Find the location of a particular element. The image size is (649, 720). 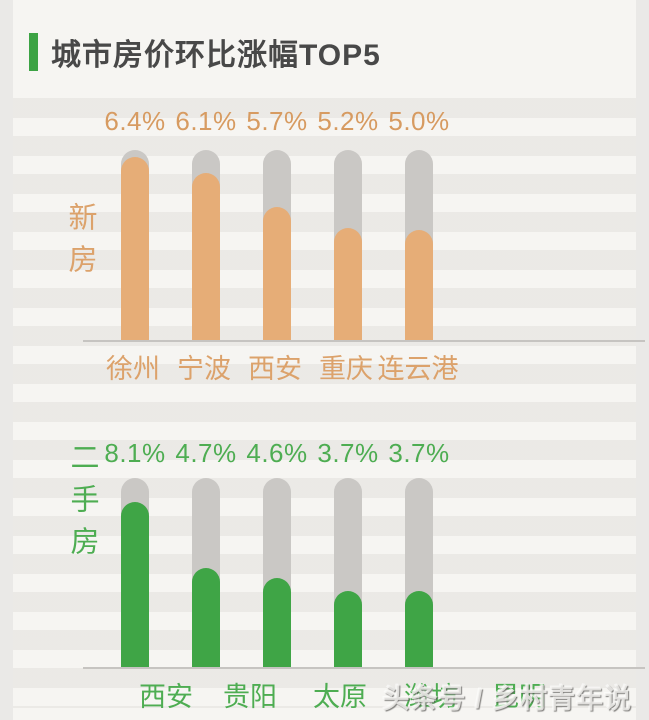

value-label: 6.4% is located at coordinates (135, 121).